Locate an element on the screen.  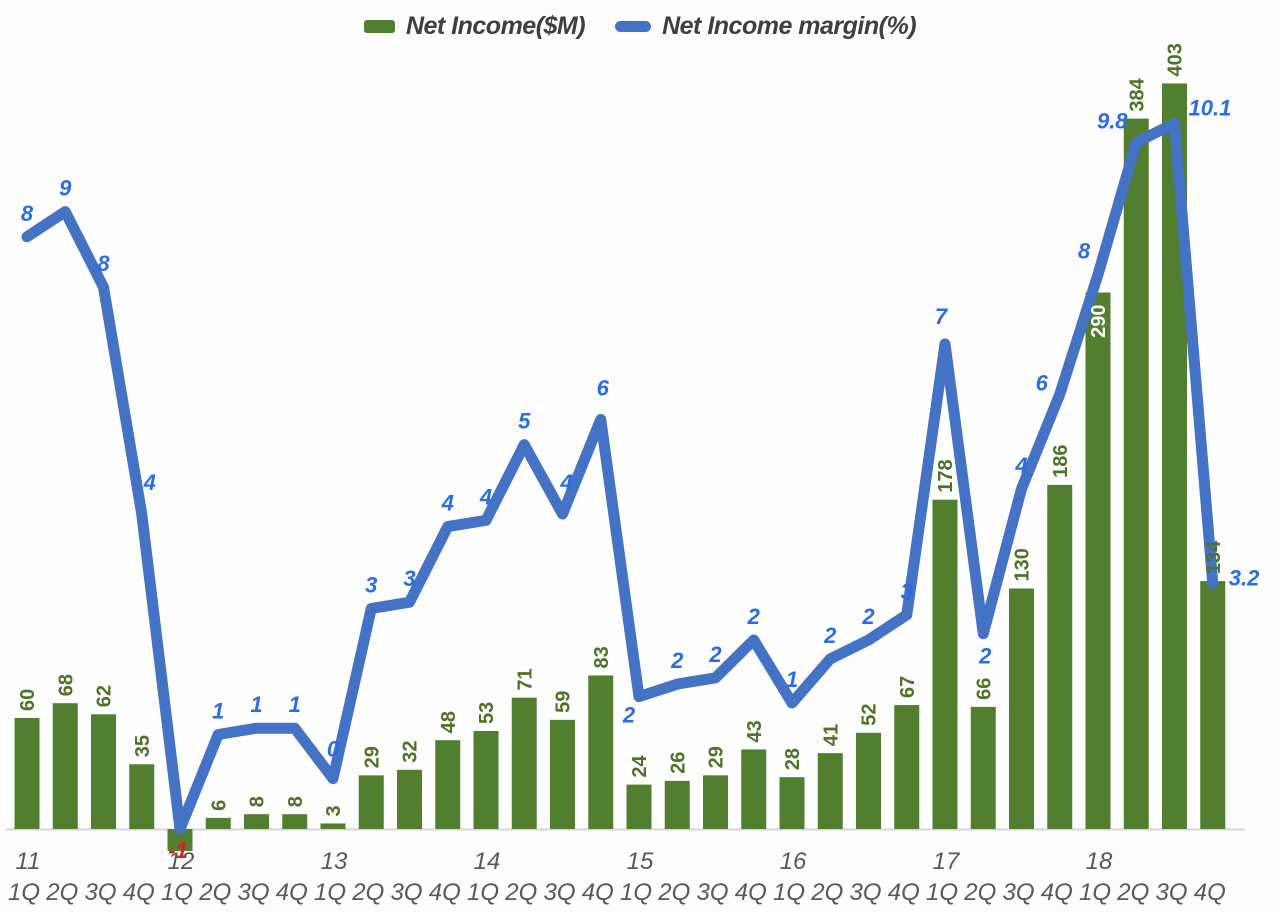
legend: Net Income($M) Net Income margin(%) is located at coordinates (640, 26).